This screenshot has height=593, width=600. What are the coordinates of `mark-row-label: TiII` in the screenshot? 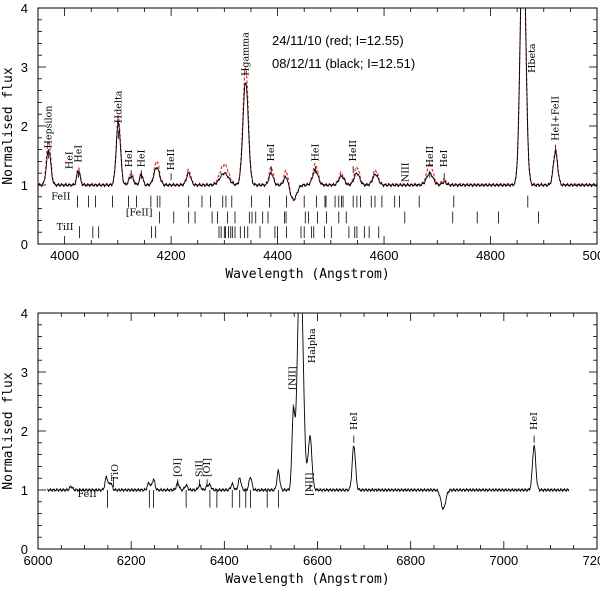 It's located at (65, 227).